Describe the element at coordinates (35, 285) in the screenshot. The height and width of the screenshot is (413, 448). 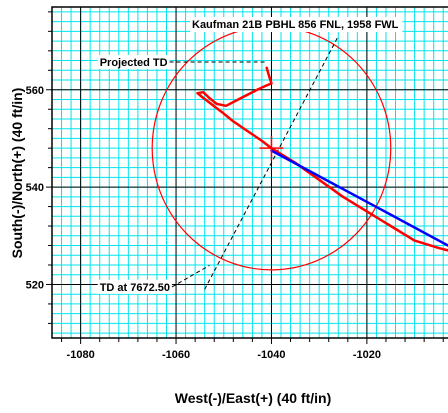
I see `y-tick-label: 520` at that location.